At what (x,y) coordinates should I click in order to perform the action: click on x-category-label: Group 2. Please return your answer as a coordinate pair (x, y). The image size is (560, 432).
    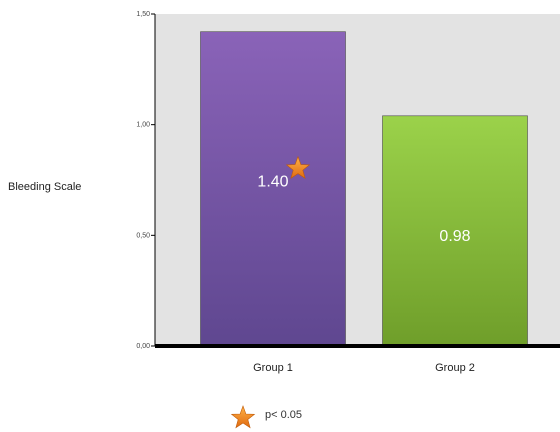
    Looking at the image, I should click on (455, 368).